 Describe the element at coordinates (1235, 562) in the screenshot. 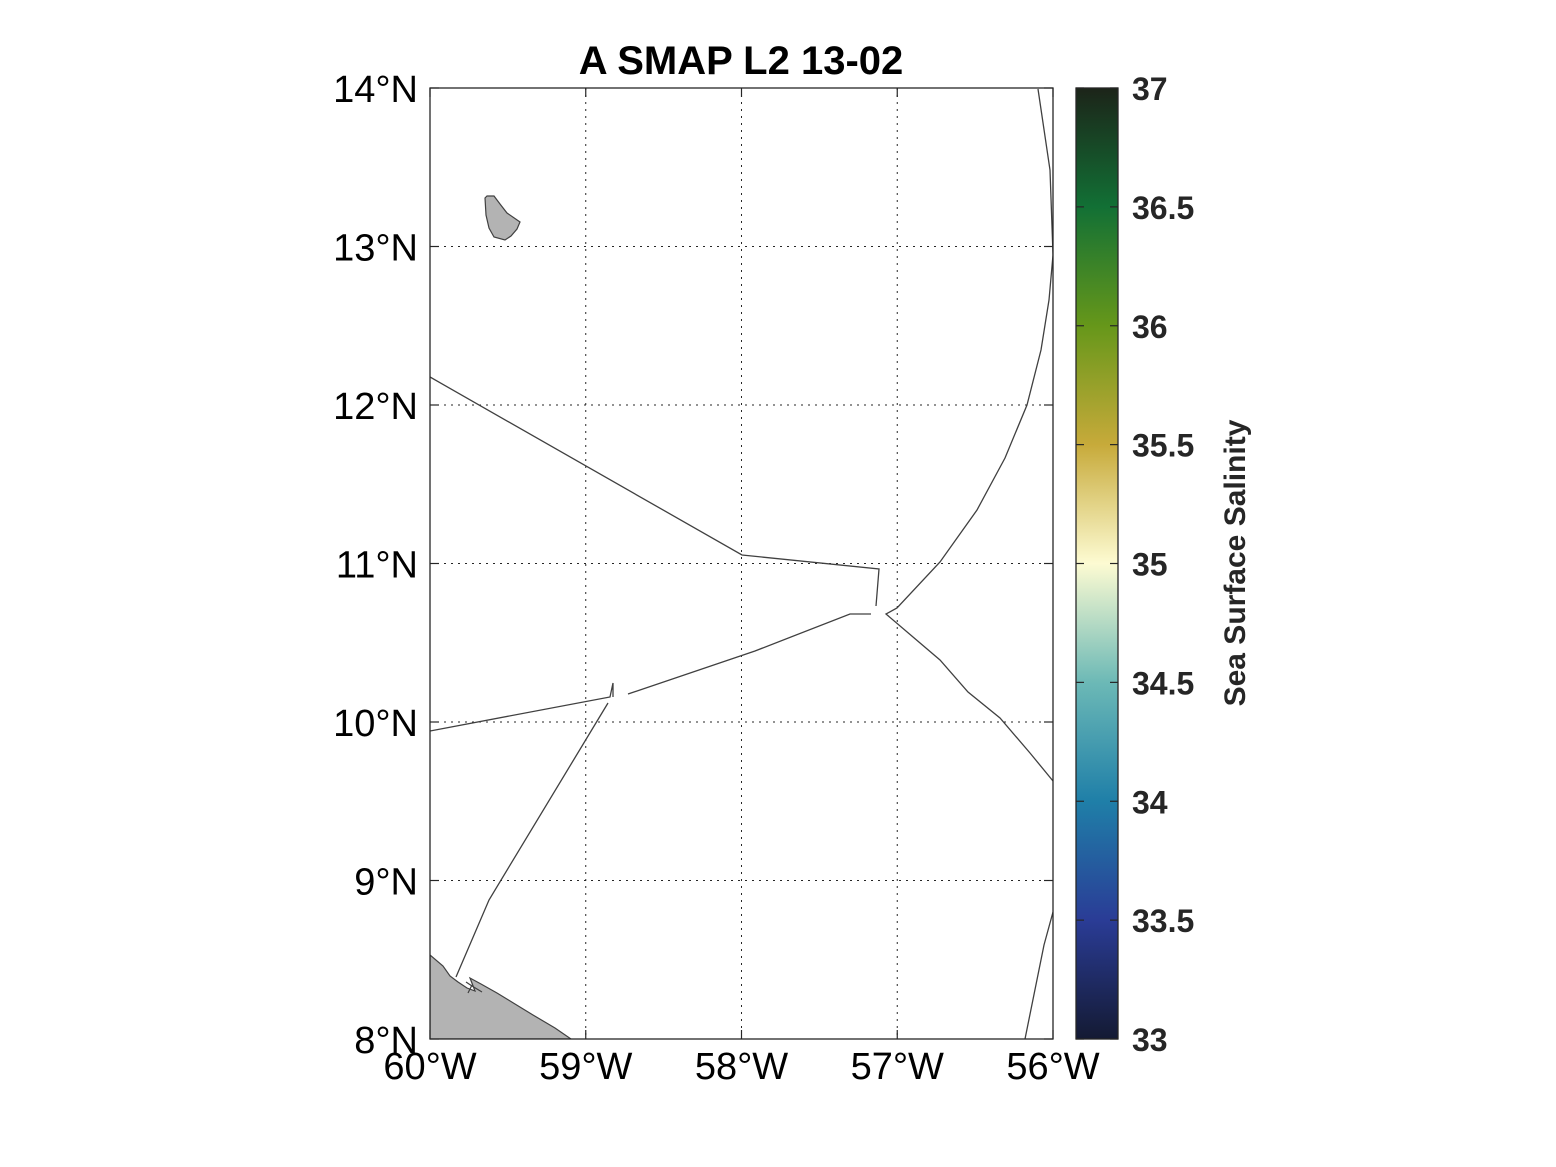

I see `colorbar-label: Sea Surface Salinity` at that location.